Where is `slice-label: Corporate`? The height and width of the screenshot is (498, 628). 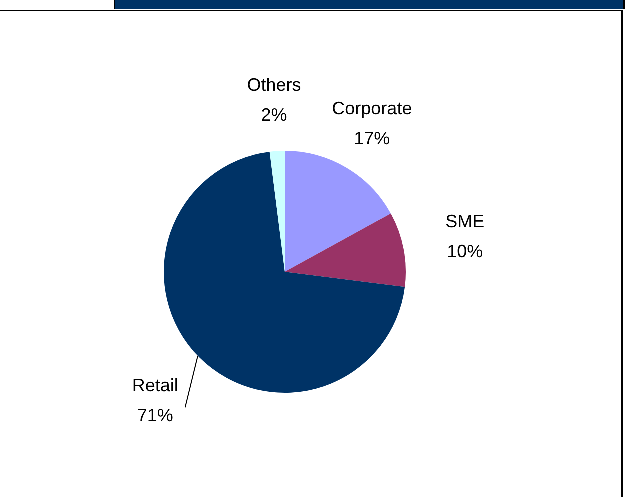
slice-label: Corporate is located at coordinates (372, 108).